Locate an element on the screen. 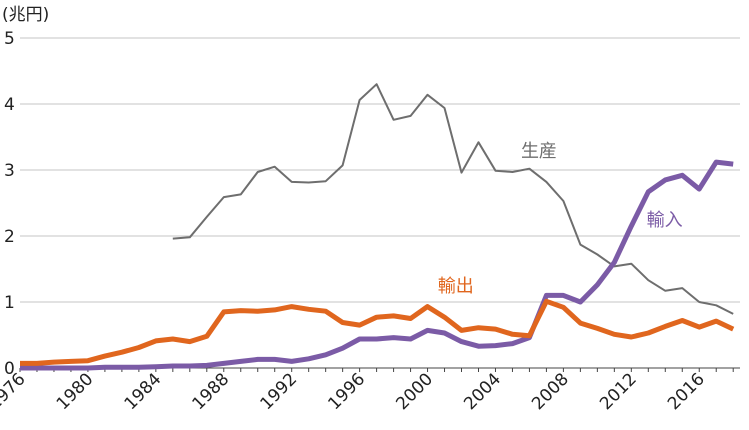  x-tick-label: 2012 is located at coordinates (618, 391).